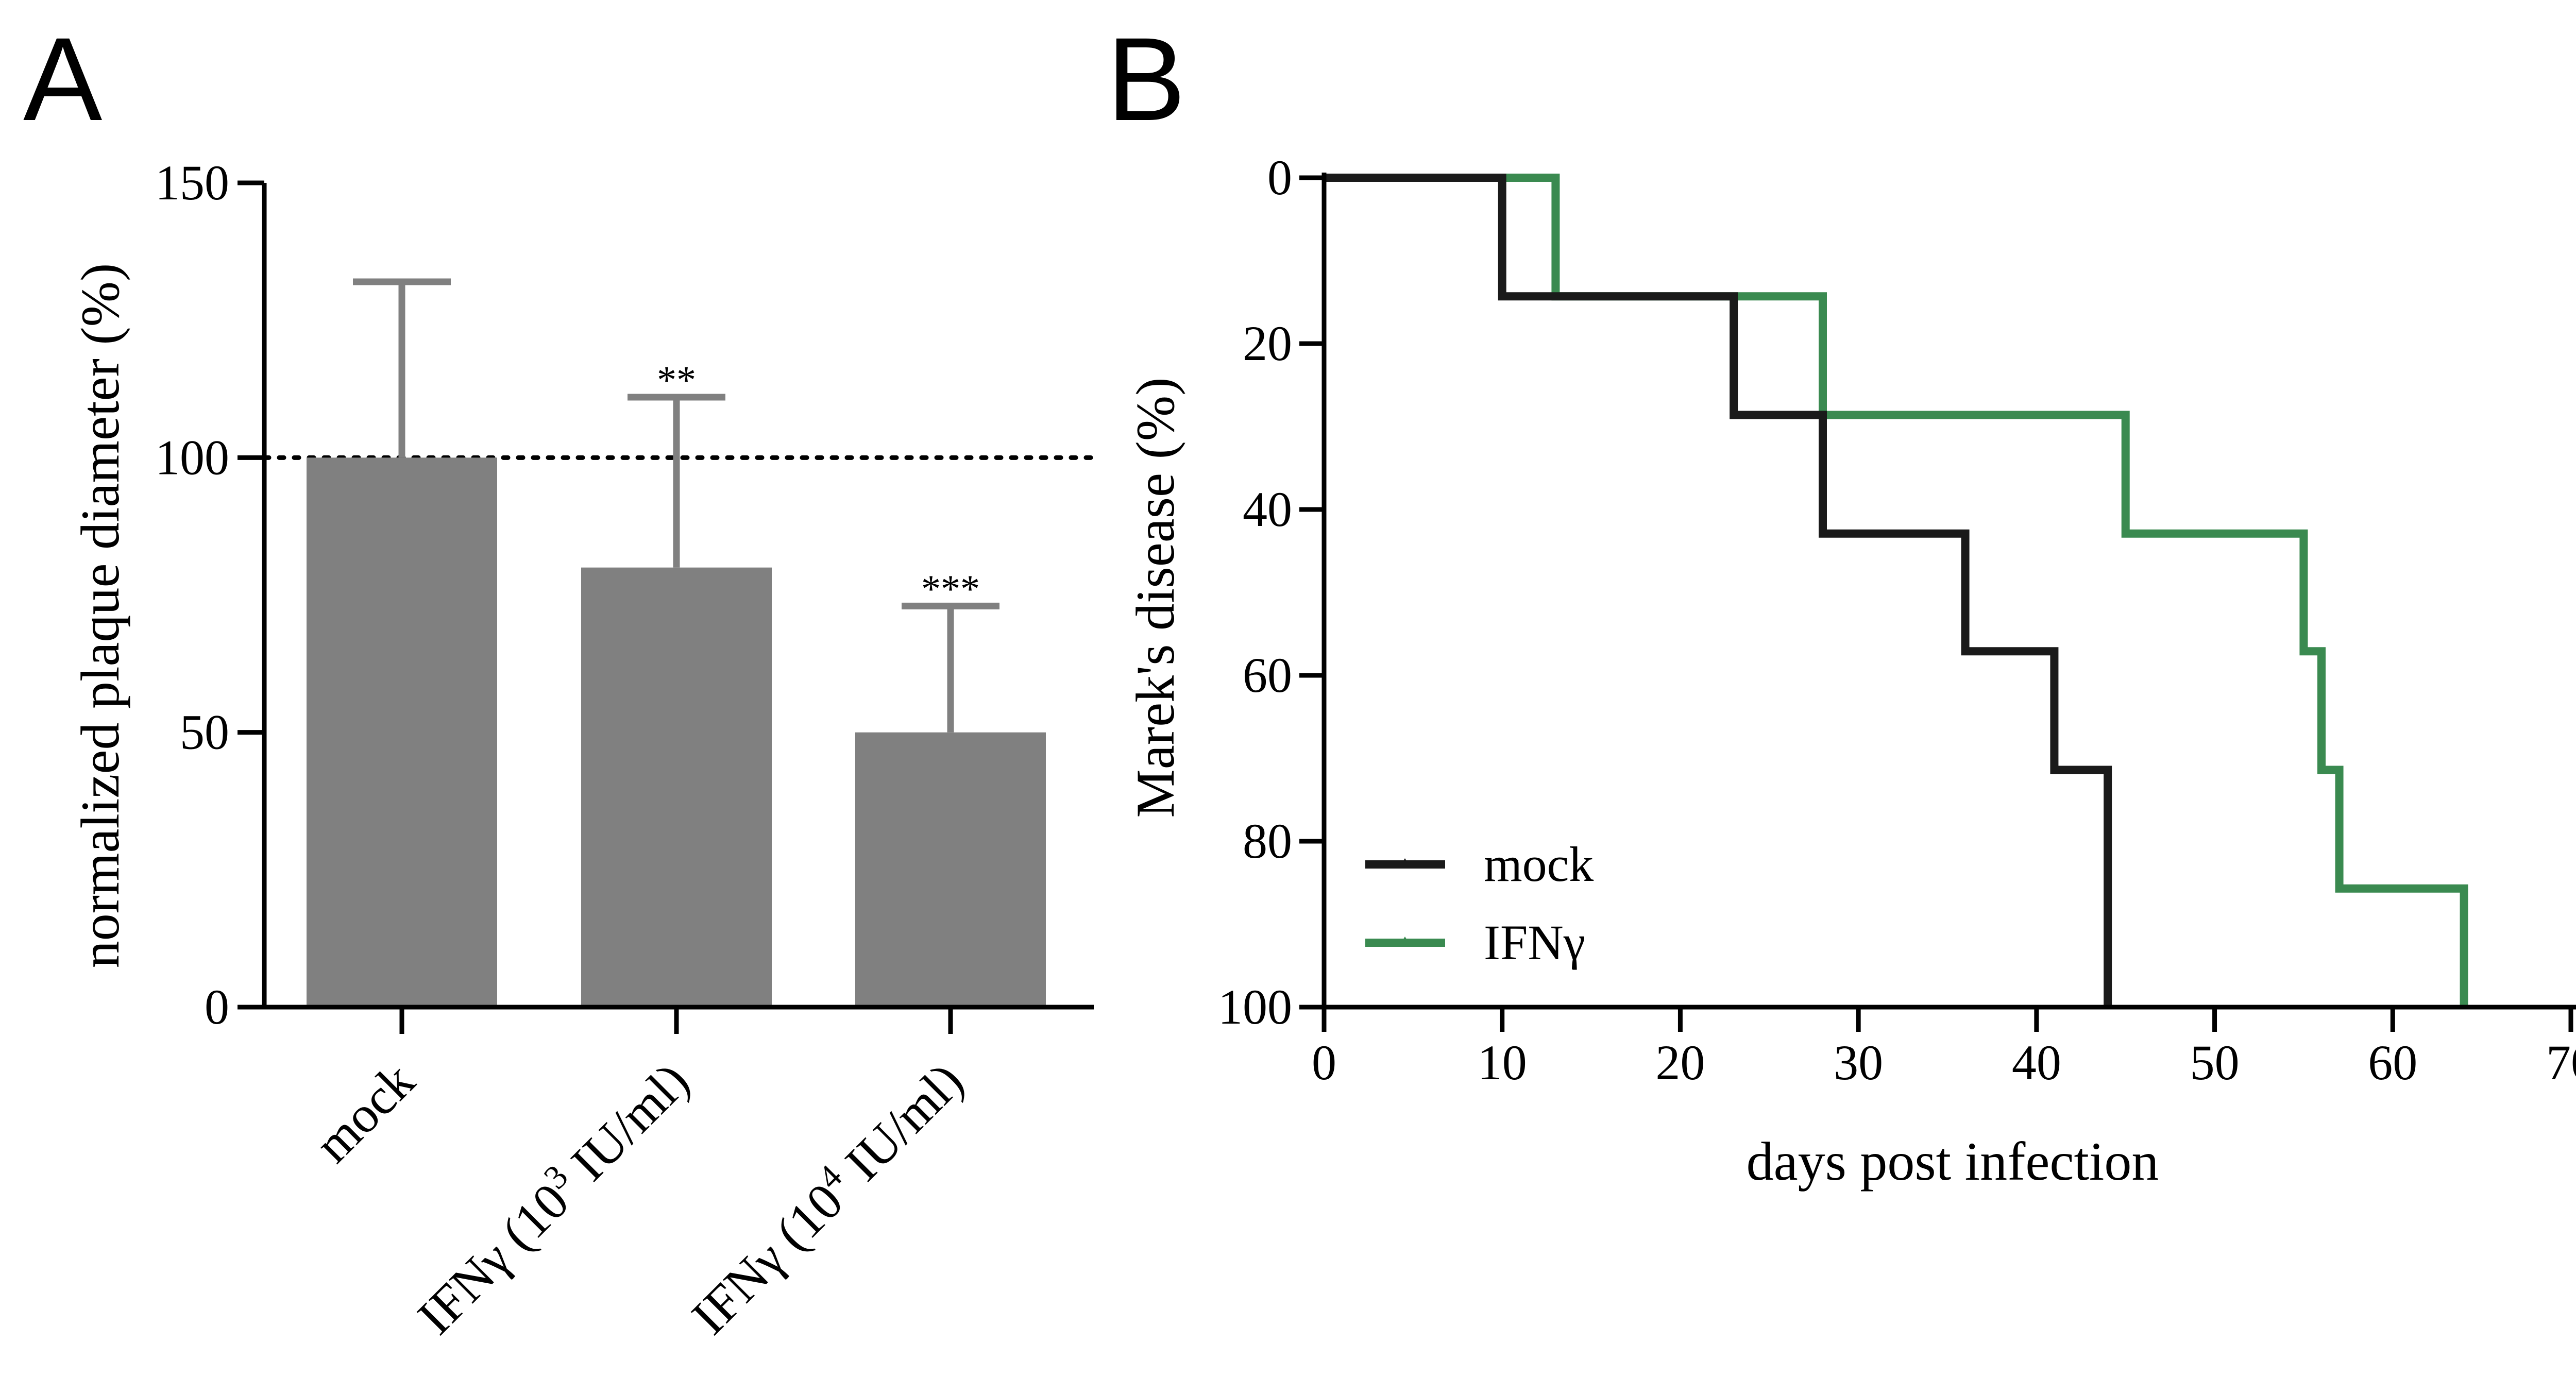 The image size is (2576, 1377). Describe the element at coordinates (1267, 509) in the screenshot. I see `y-tick-label-2: 40` at that location.